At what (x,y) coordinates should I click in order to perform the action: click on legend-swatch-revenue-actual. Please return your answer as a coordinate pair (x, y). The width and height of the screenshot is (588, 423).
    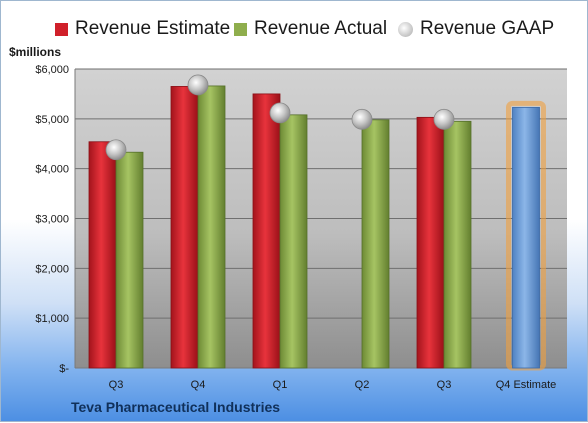
    Looking at the image, I should click on (240, 29).